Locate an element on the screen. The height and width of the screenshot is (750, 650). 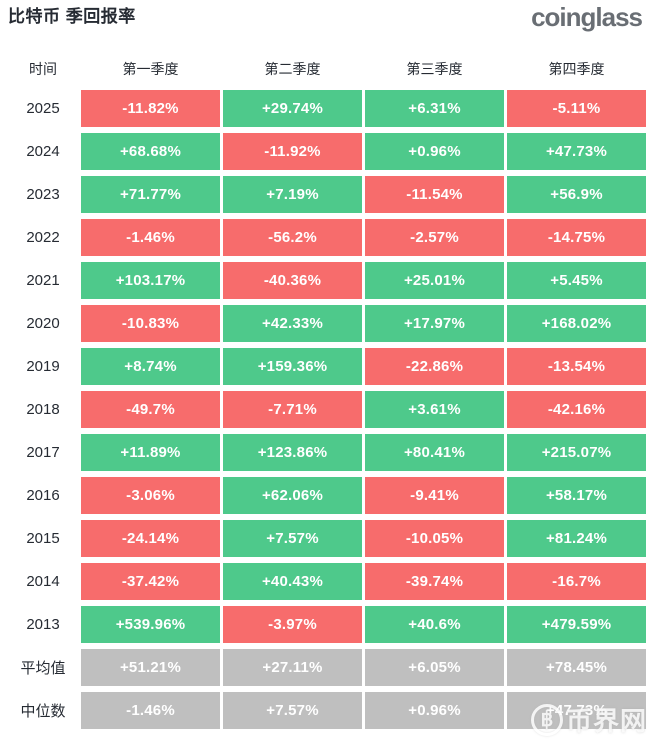
return-cell-q2: +29.74% is located at coordinates (292, 108).